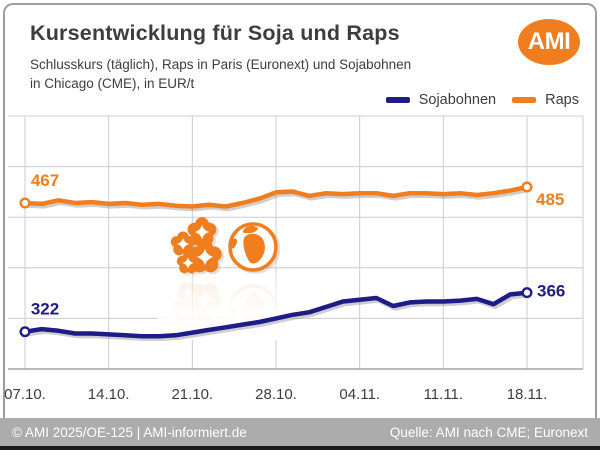 The image size is (600, 450). Describe the element at coordinates (129, 432) in the screenshot. I see `footer-copyright: © AMI 2025/OE-125 | AMI-informiert.de` at that location.